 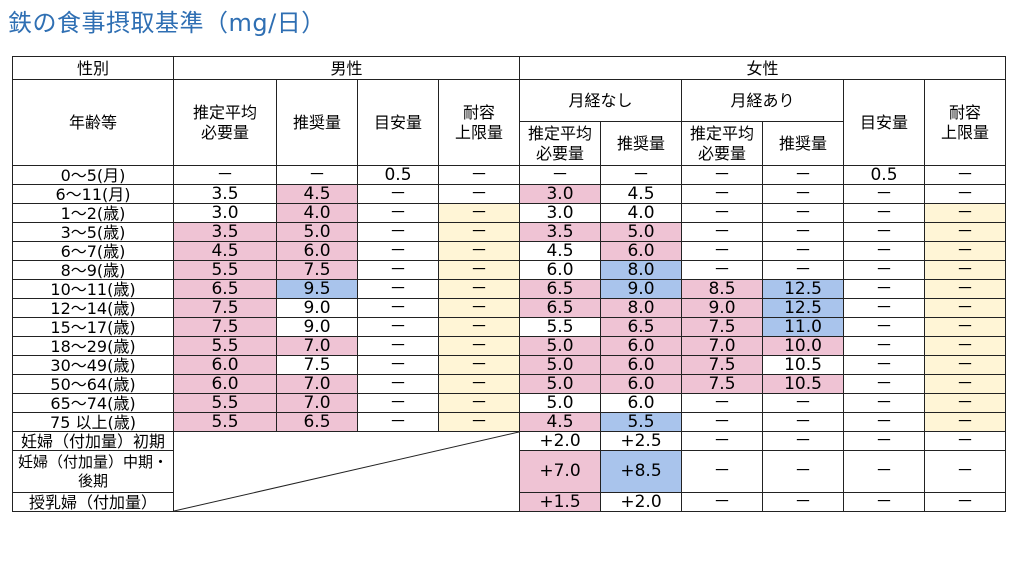 I want to click on value-cell: +7.0, so click(x=560, y=471).